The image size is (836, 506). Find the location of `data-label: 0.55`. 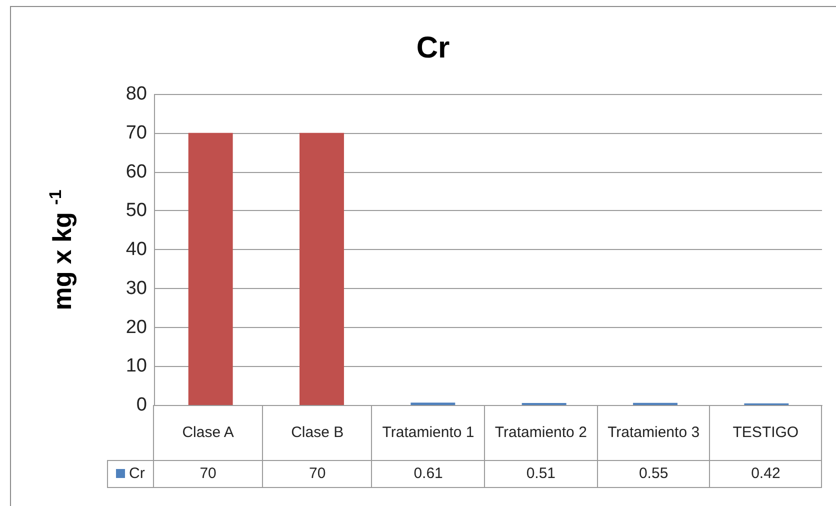

data-label: 0.55 is located at coordinates (653, 474).